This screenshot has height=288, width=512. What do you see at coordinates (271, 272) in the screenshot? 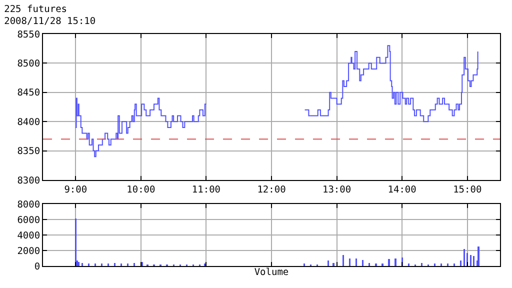
I see `x-axis-title: Volume` at bounding box center [271, 272].